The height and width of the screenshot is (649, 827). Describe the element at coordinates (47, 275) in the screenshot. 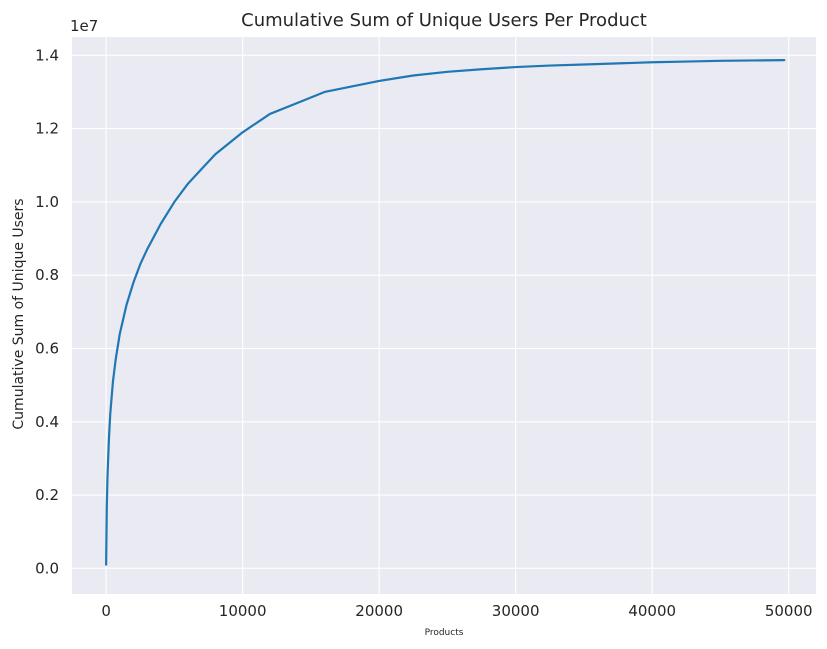

I see `y-tick-label: 0.8` at that location.